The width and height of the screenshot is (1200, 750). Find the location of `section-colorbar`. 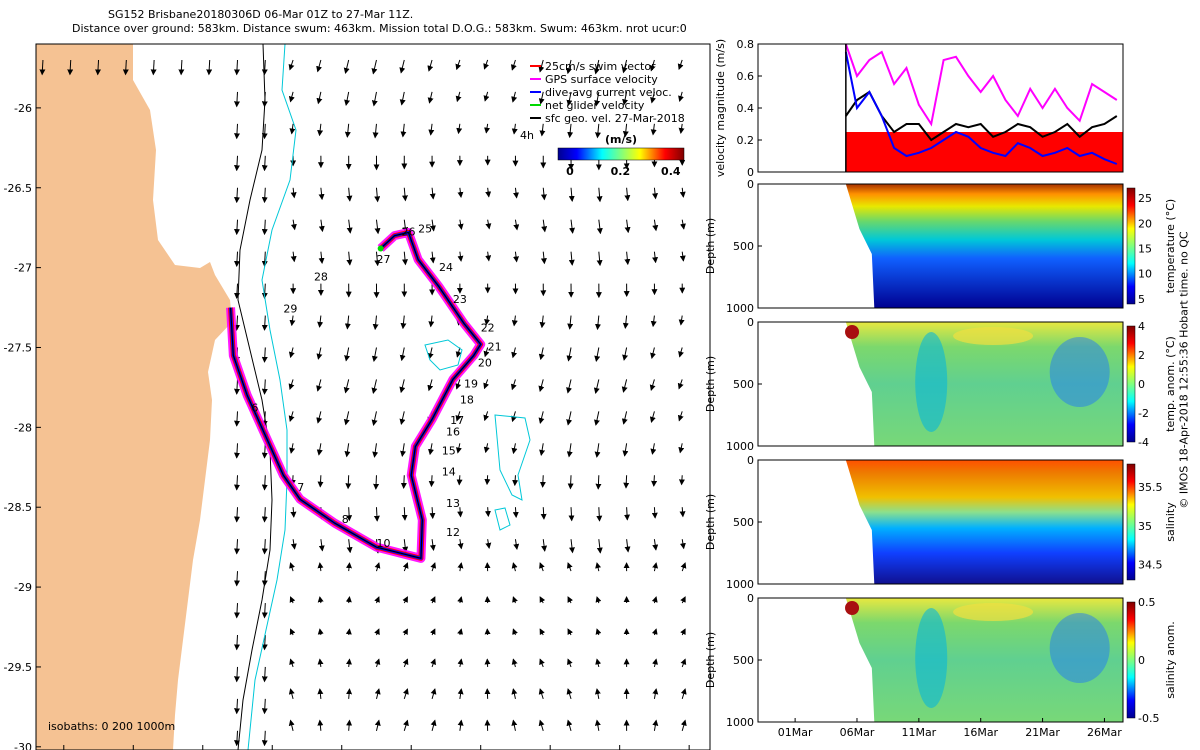

section-colorbar is located at coordinates (1131, 246).